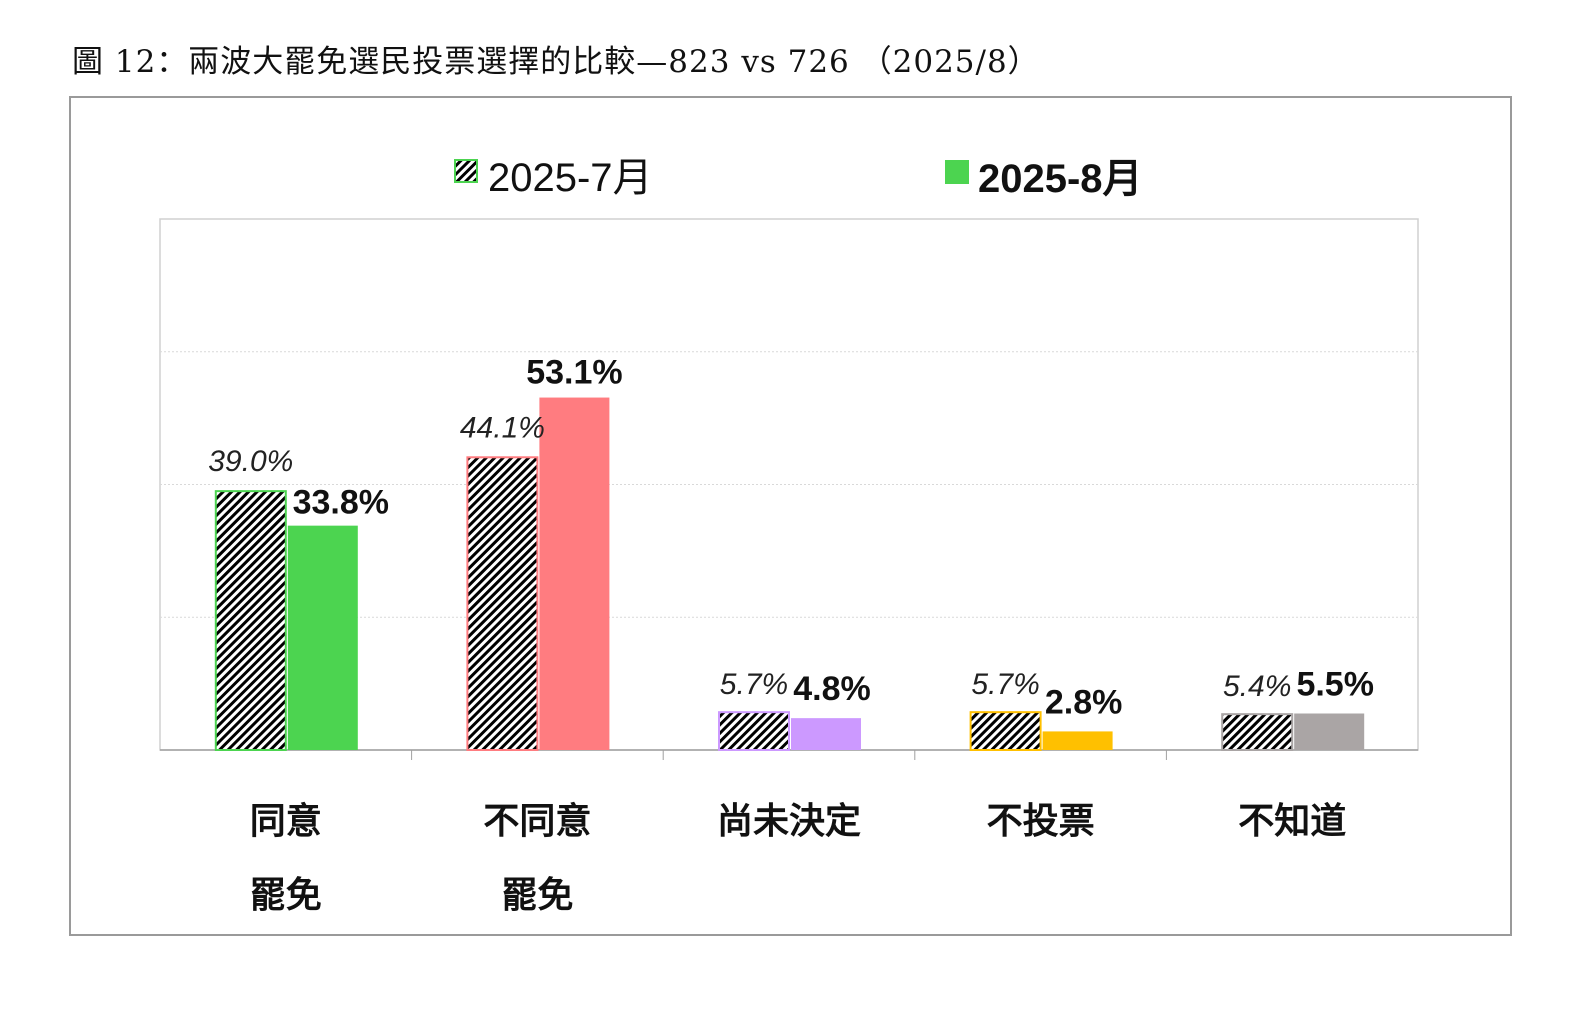 Image resolution: width=1582 pixels, height=1035 pixels. I want to click on figure-title: 圖 12：兩波大罷免選民投票選擇的比較—823 vs 726 （2025/8）, so click(556, 62).